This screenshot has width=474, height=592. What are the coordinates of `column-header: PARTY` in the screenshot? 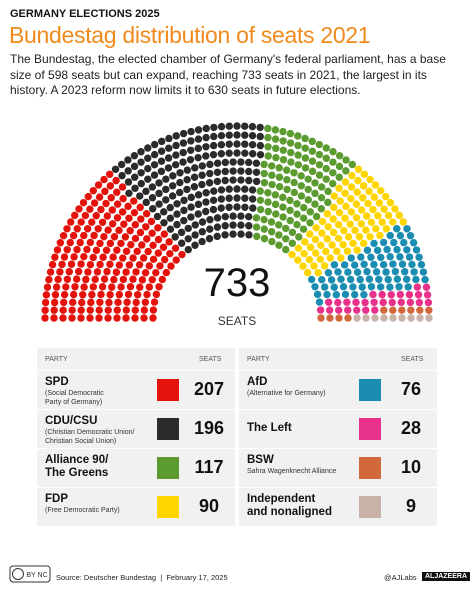 It's located at (258, 359).